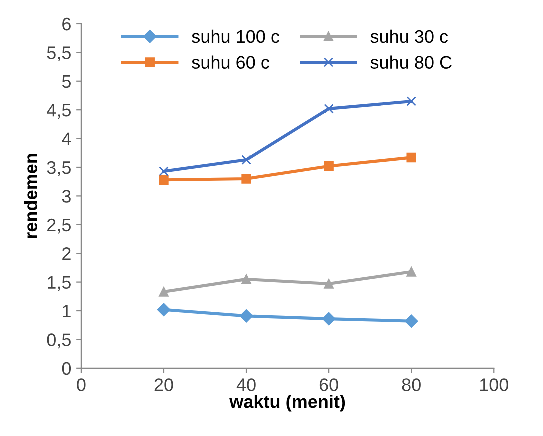 The height and width of the screenshot is (436, 543). I want to click on x-tick-label: 0, so click(81, 385).